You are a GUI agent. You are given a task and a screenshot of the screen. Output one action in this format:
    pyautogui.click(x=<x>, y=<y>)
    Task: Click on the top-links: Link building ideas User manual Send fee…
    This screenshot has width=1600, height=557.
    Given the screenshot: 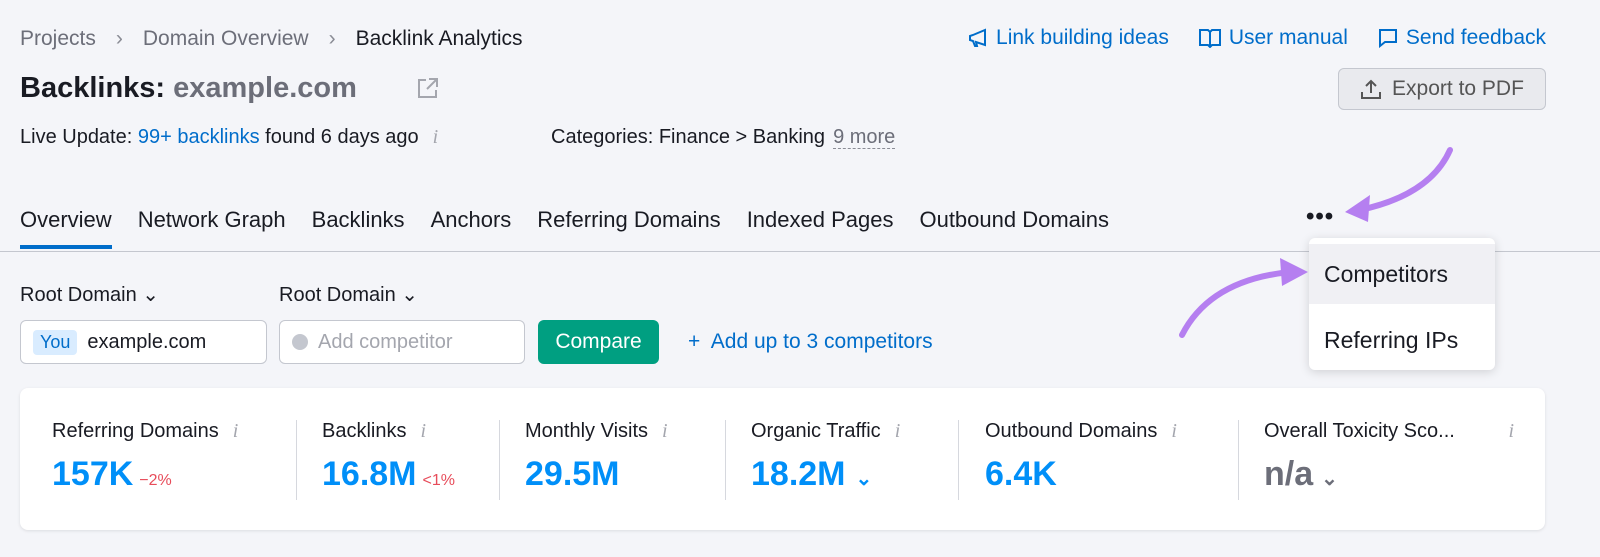 What is the action you would take?
    pyautogui.click(x=1257, y=38)
    